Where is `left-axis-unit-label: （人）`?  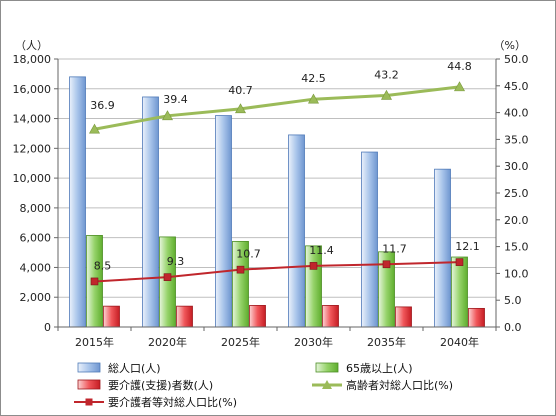 left-axis-unit-label: （人） is located at coordinates (31, 45).